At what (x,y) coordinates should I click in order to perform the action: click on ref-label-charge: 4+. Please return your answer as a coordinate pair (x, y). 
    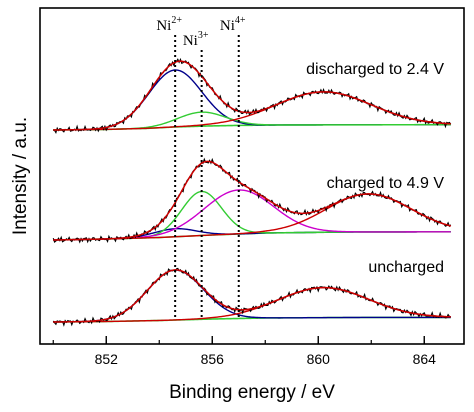
    Looking at the image, I should click on (240, 20).